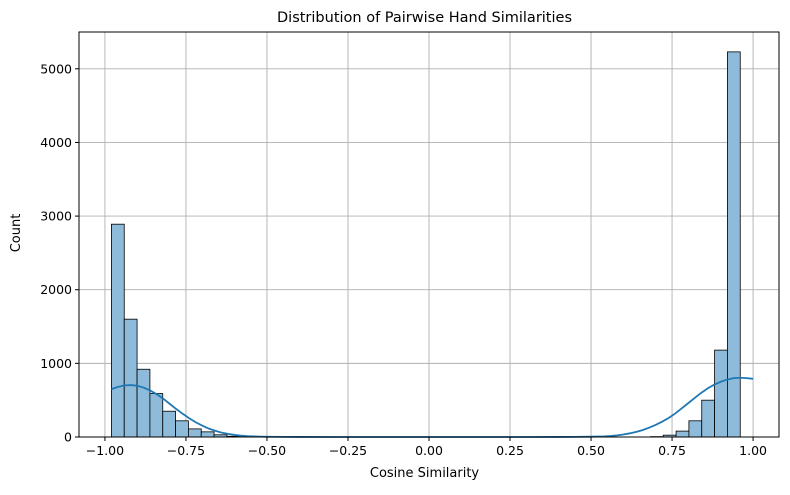 This screenshot has height=495, width=790. Describe the element at coordinates (186, 450) in the screenshot. I see `x-tick-label: −0.75` at that location.